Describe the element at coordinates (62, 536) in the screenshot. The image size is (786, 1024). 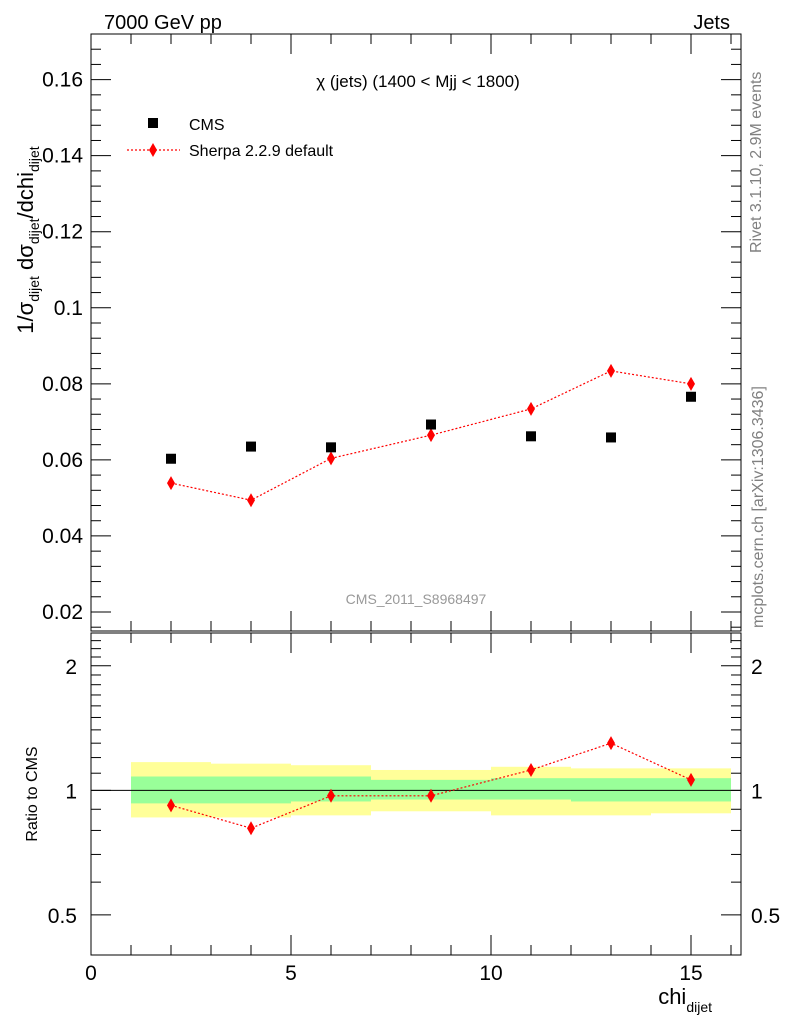
I see `main-y-tick-label: 0.04` at that location.